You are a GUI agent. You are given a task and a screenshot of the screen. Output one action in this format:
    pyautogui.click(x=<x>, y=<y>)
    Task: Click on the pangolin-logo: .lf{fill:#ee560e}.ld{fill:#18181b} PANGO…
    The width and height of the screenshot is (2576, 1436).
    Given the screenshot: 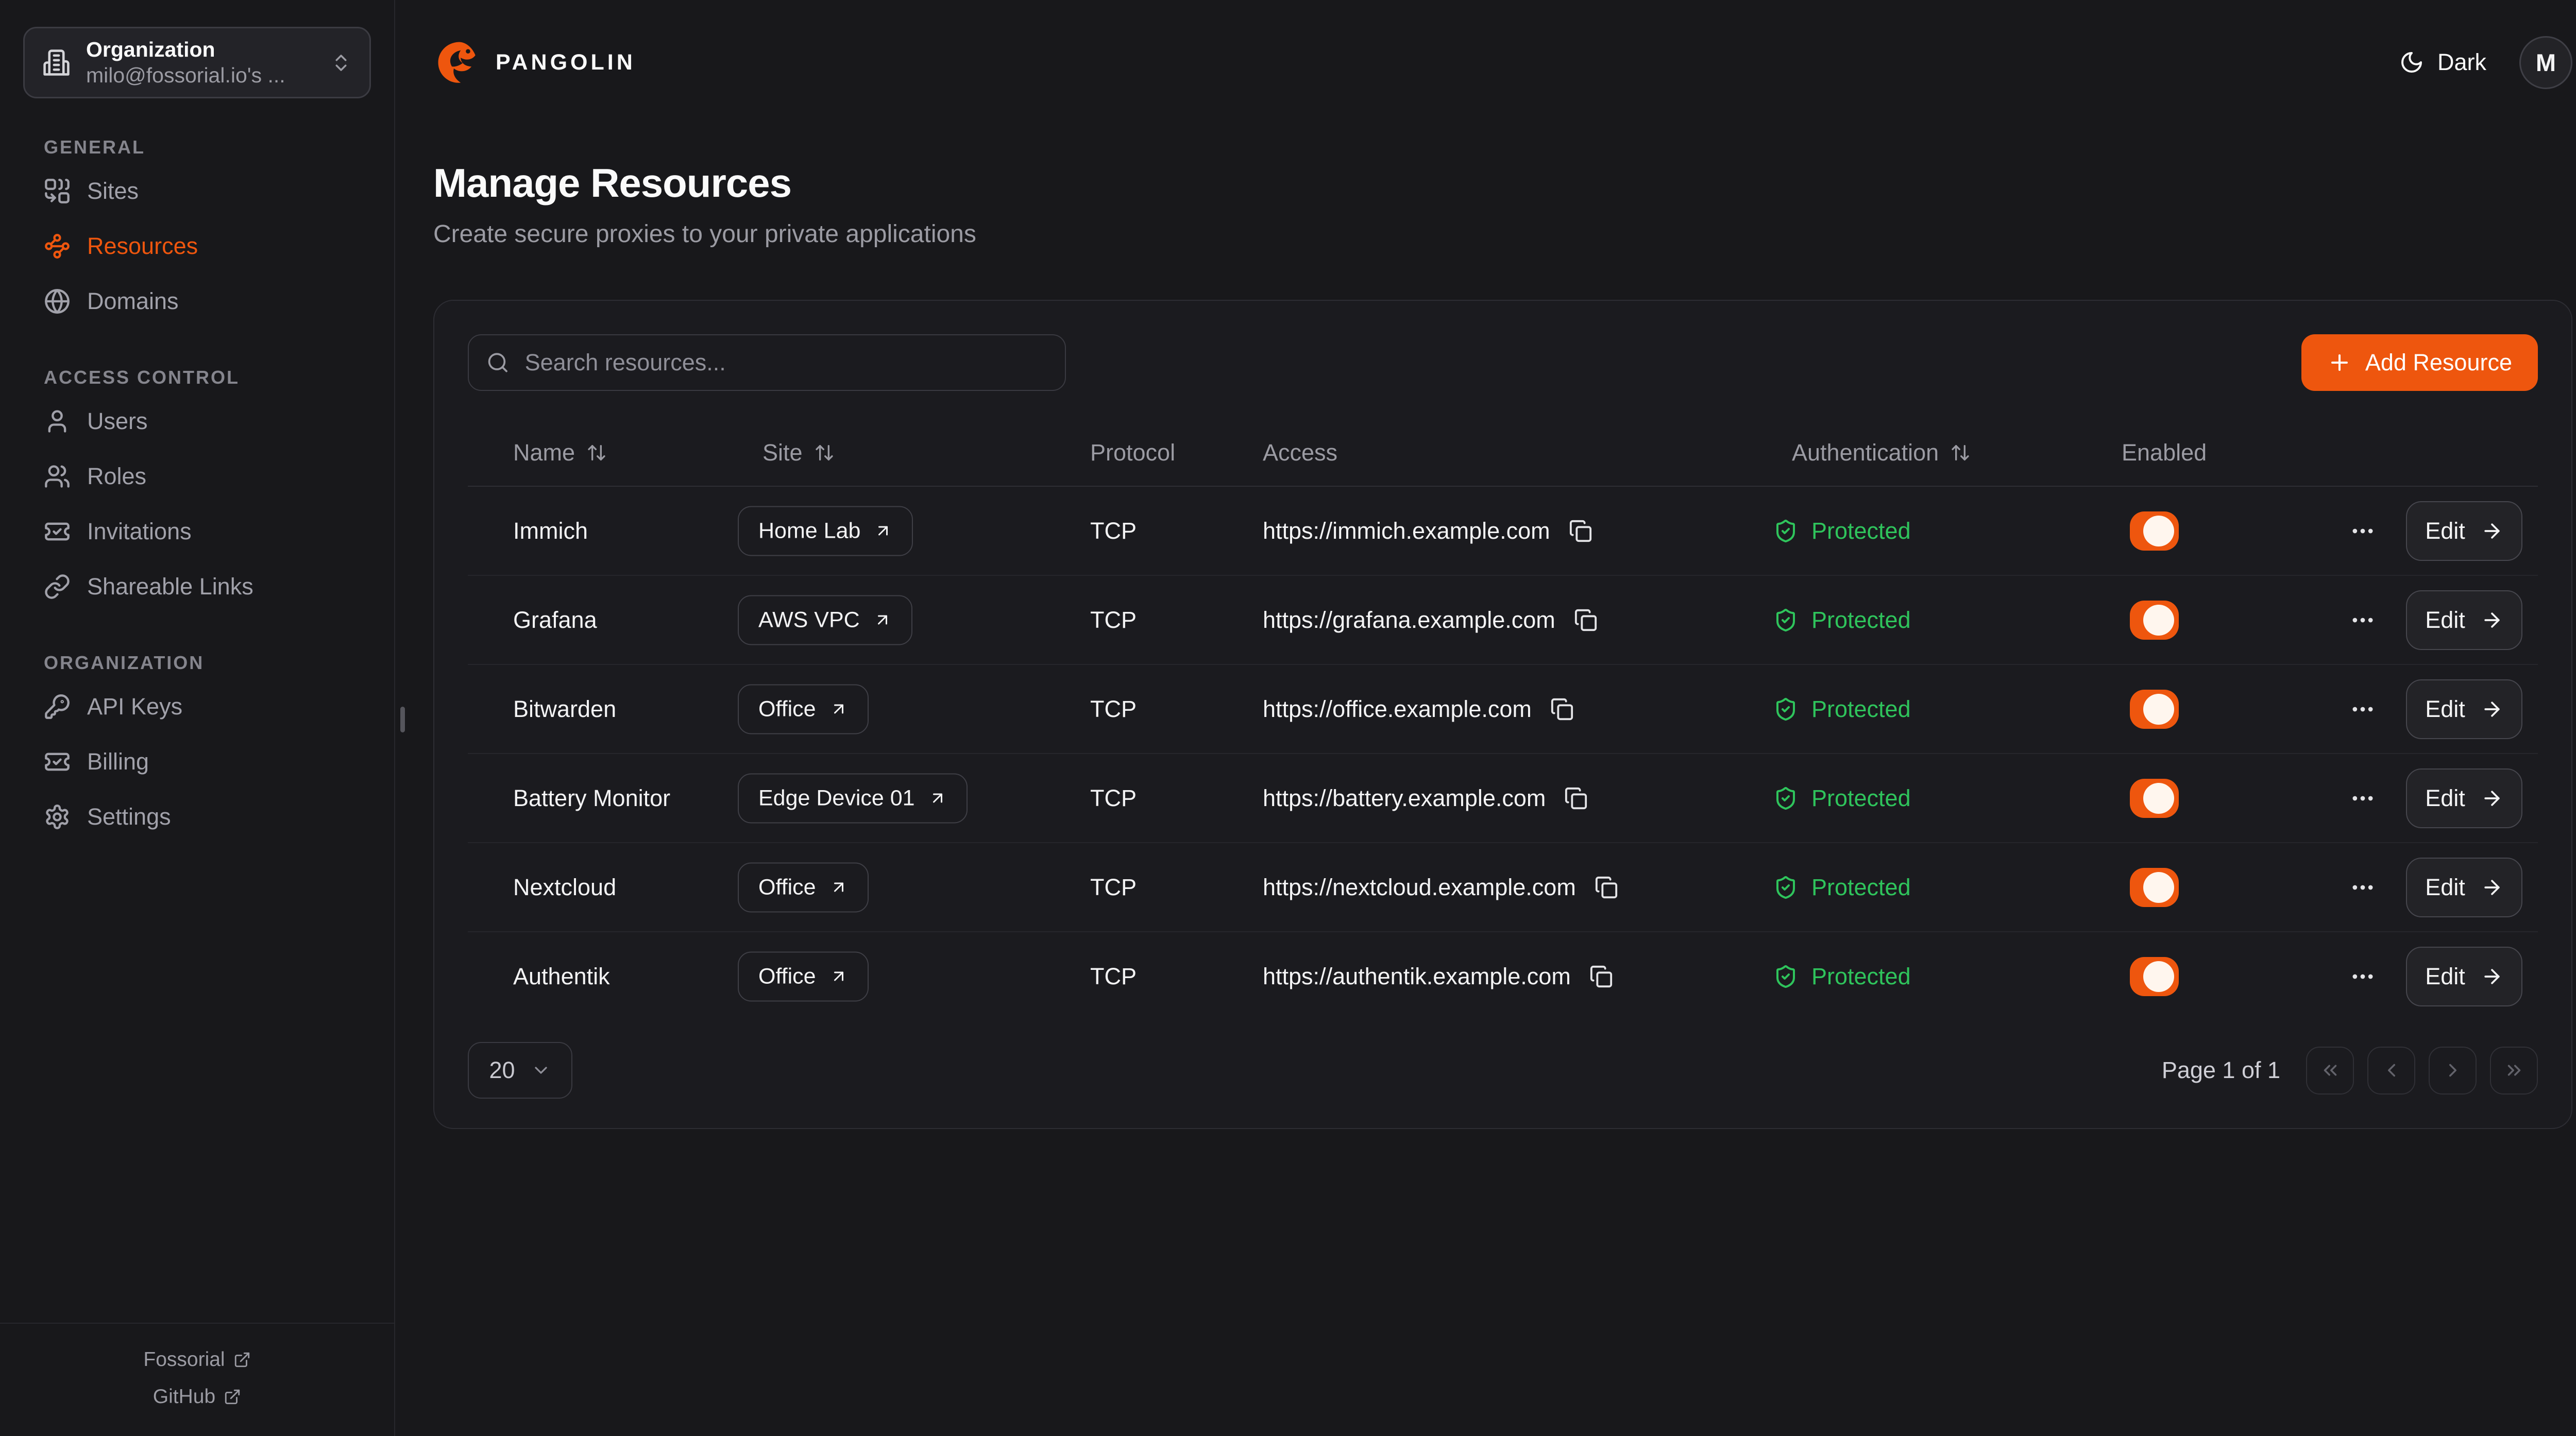 What is the action you would take?
    pyautogui.click(x=534, y=62)
    